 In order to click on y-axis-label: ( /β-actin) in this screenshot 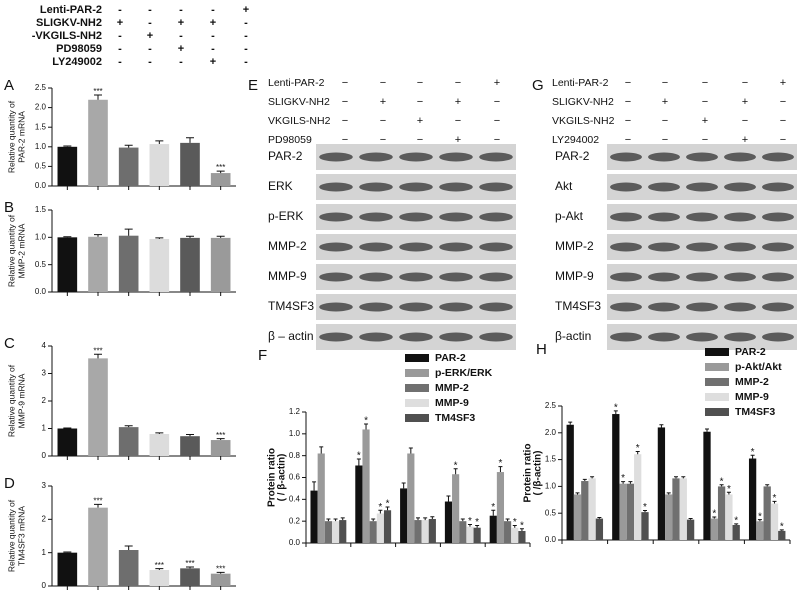, I will do `click(538, 473)`.